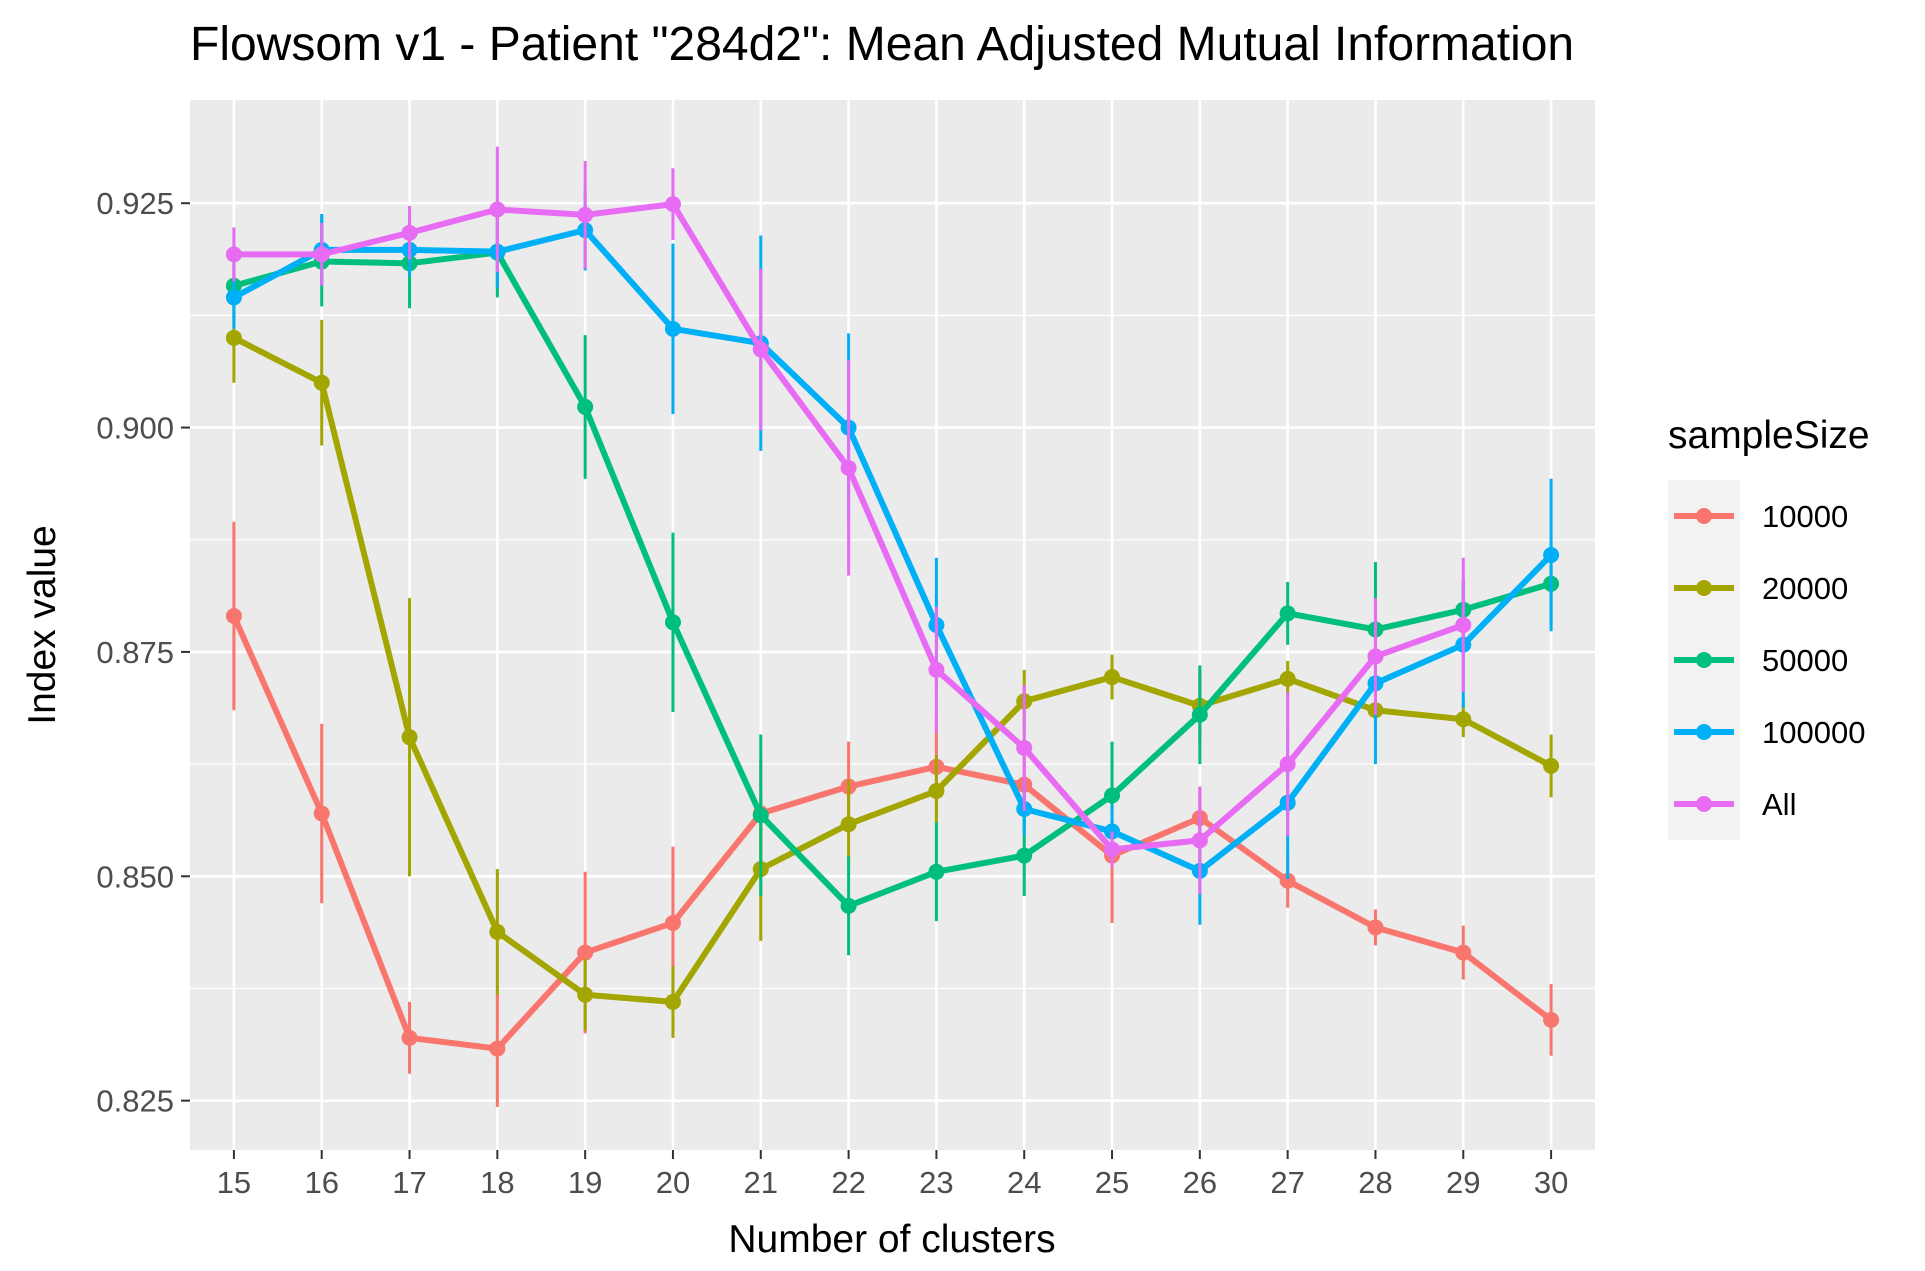 The height and width of the screenshot is (1271, 1925). Describe the element at coordinates (1375, 1182) in the screenshot. I see `x-tick-label: 28` at that location.